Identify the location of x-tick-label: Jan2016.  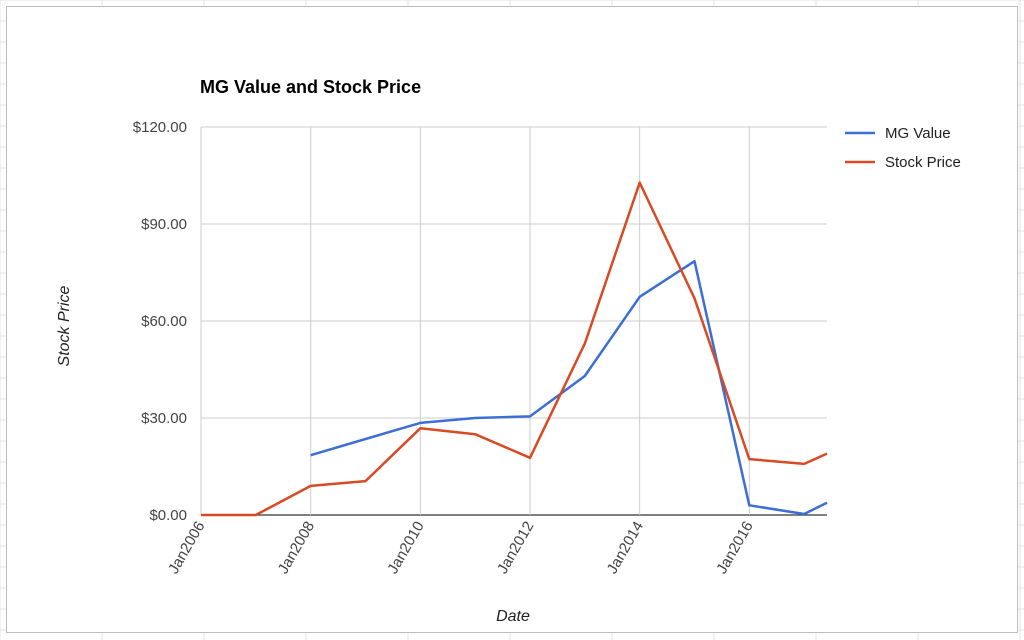
(735, 548).